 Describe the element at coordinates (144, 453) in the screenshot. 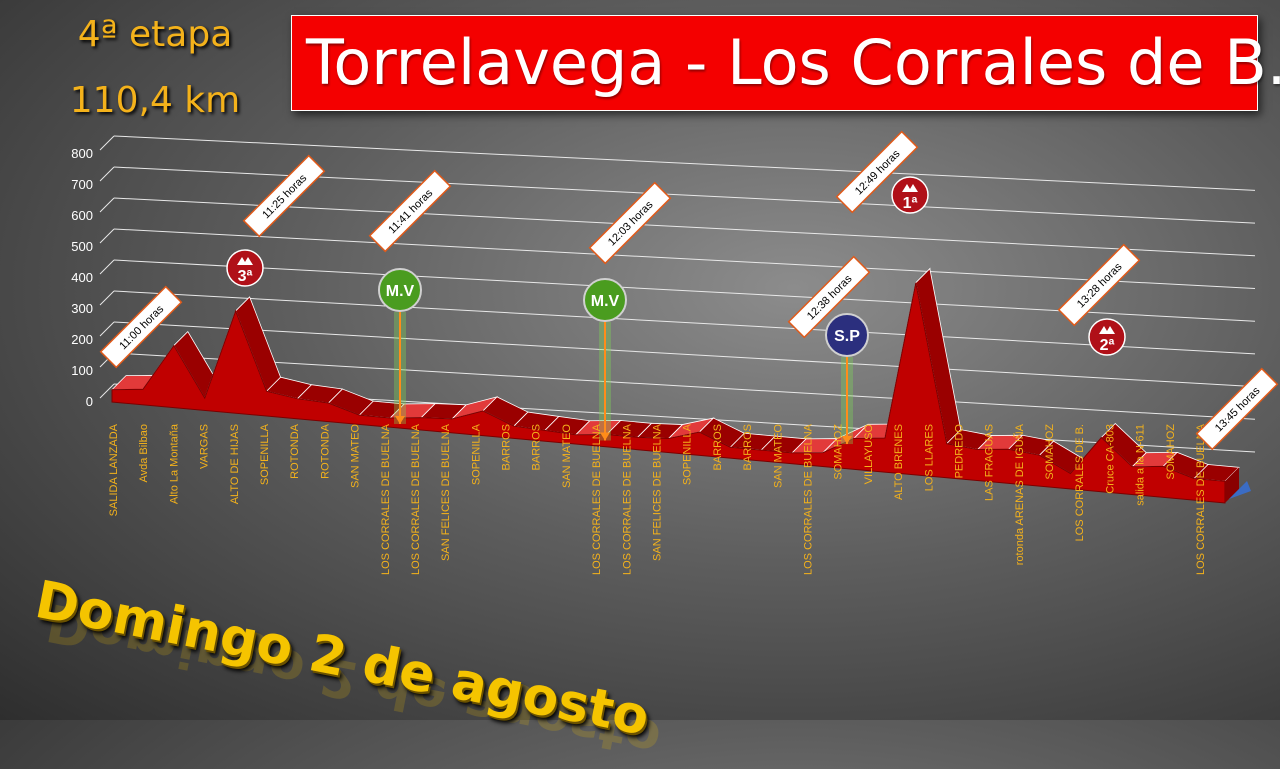

I see `x-axis-label: Avda Bilbao` at that location.